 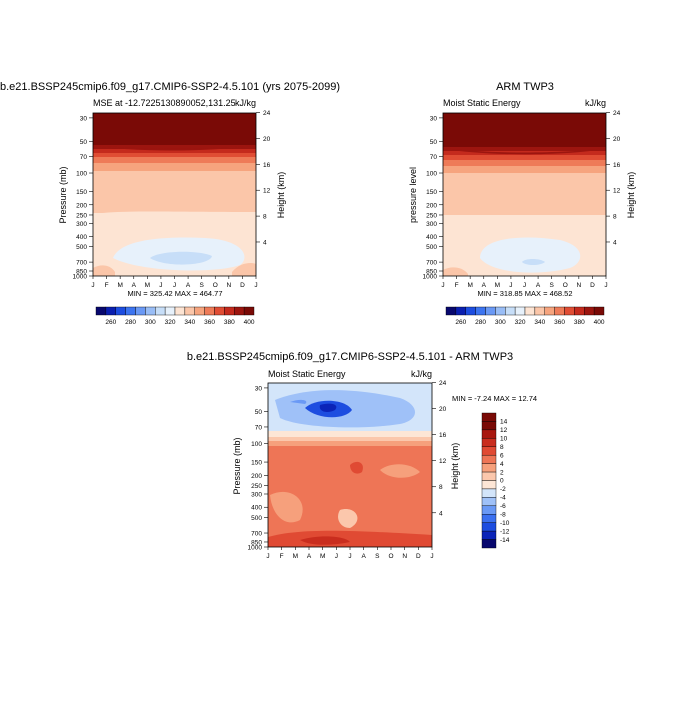 I want to click on panel3-left-label: Moist Static Energy, so click(x=307, y=374).